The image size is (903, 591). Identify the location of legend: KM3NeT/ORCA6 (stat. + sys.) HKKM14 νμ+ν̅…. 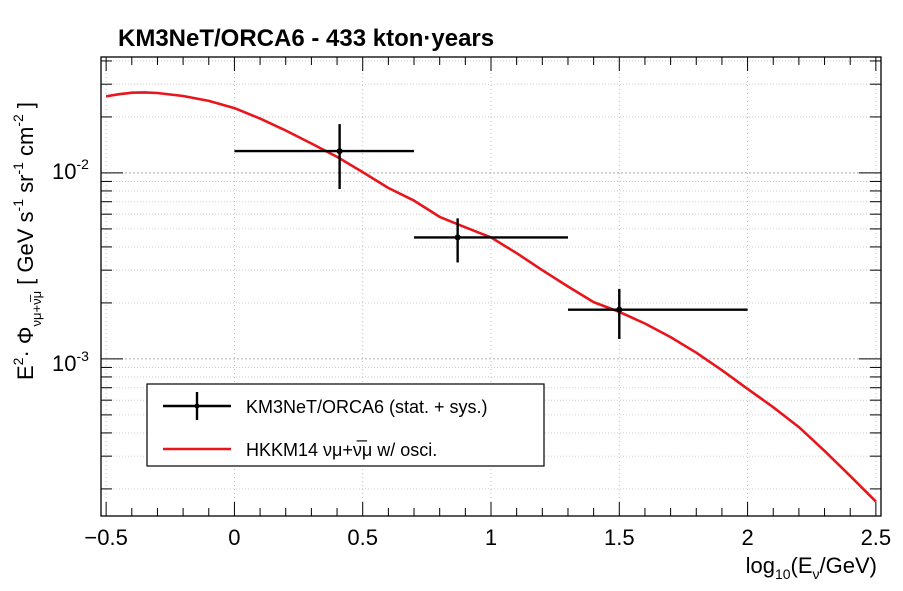
(345, 425).